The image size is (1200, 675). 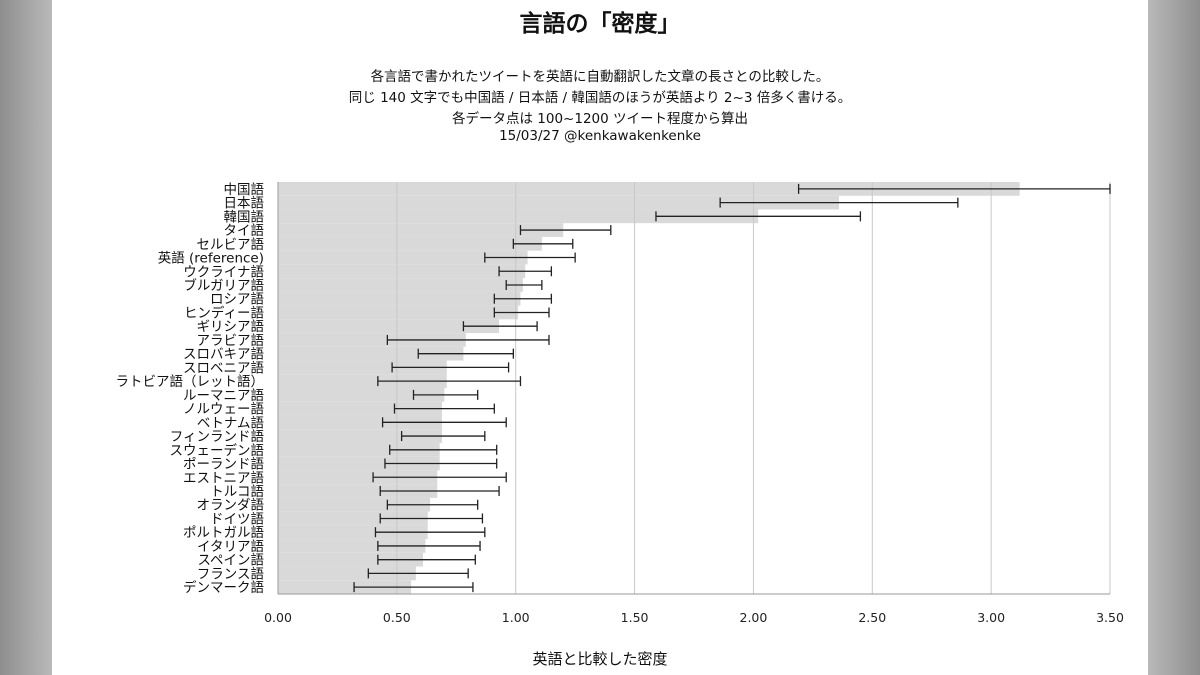 I want to click on category-label: ブルガリア語, so click(x=223, y=285).